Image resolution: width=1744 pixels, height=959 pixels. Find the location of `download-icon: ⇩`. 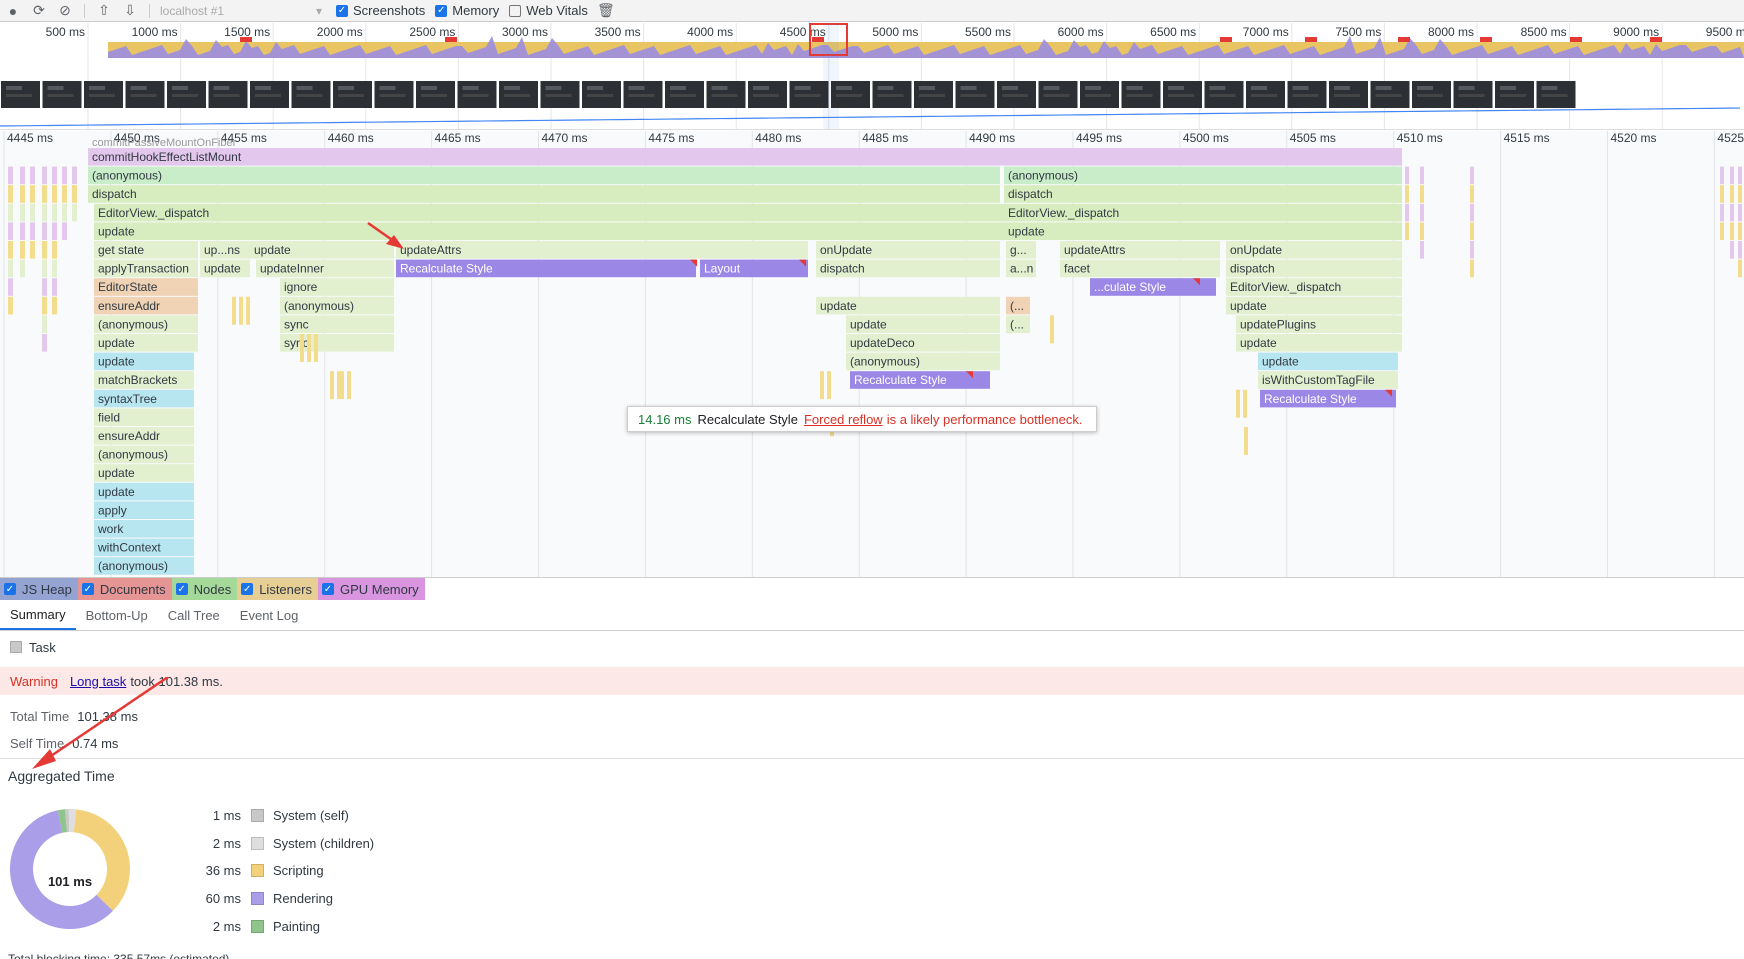

download-icon: ⇩ is located at coordinates (130, 10).